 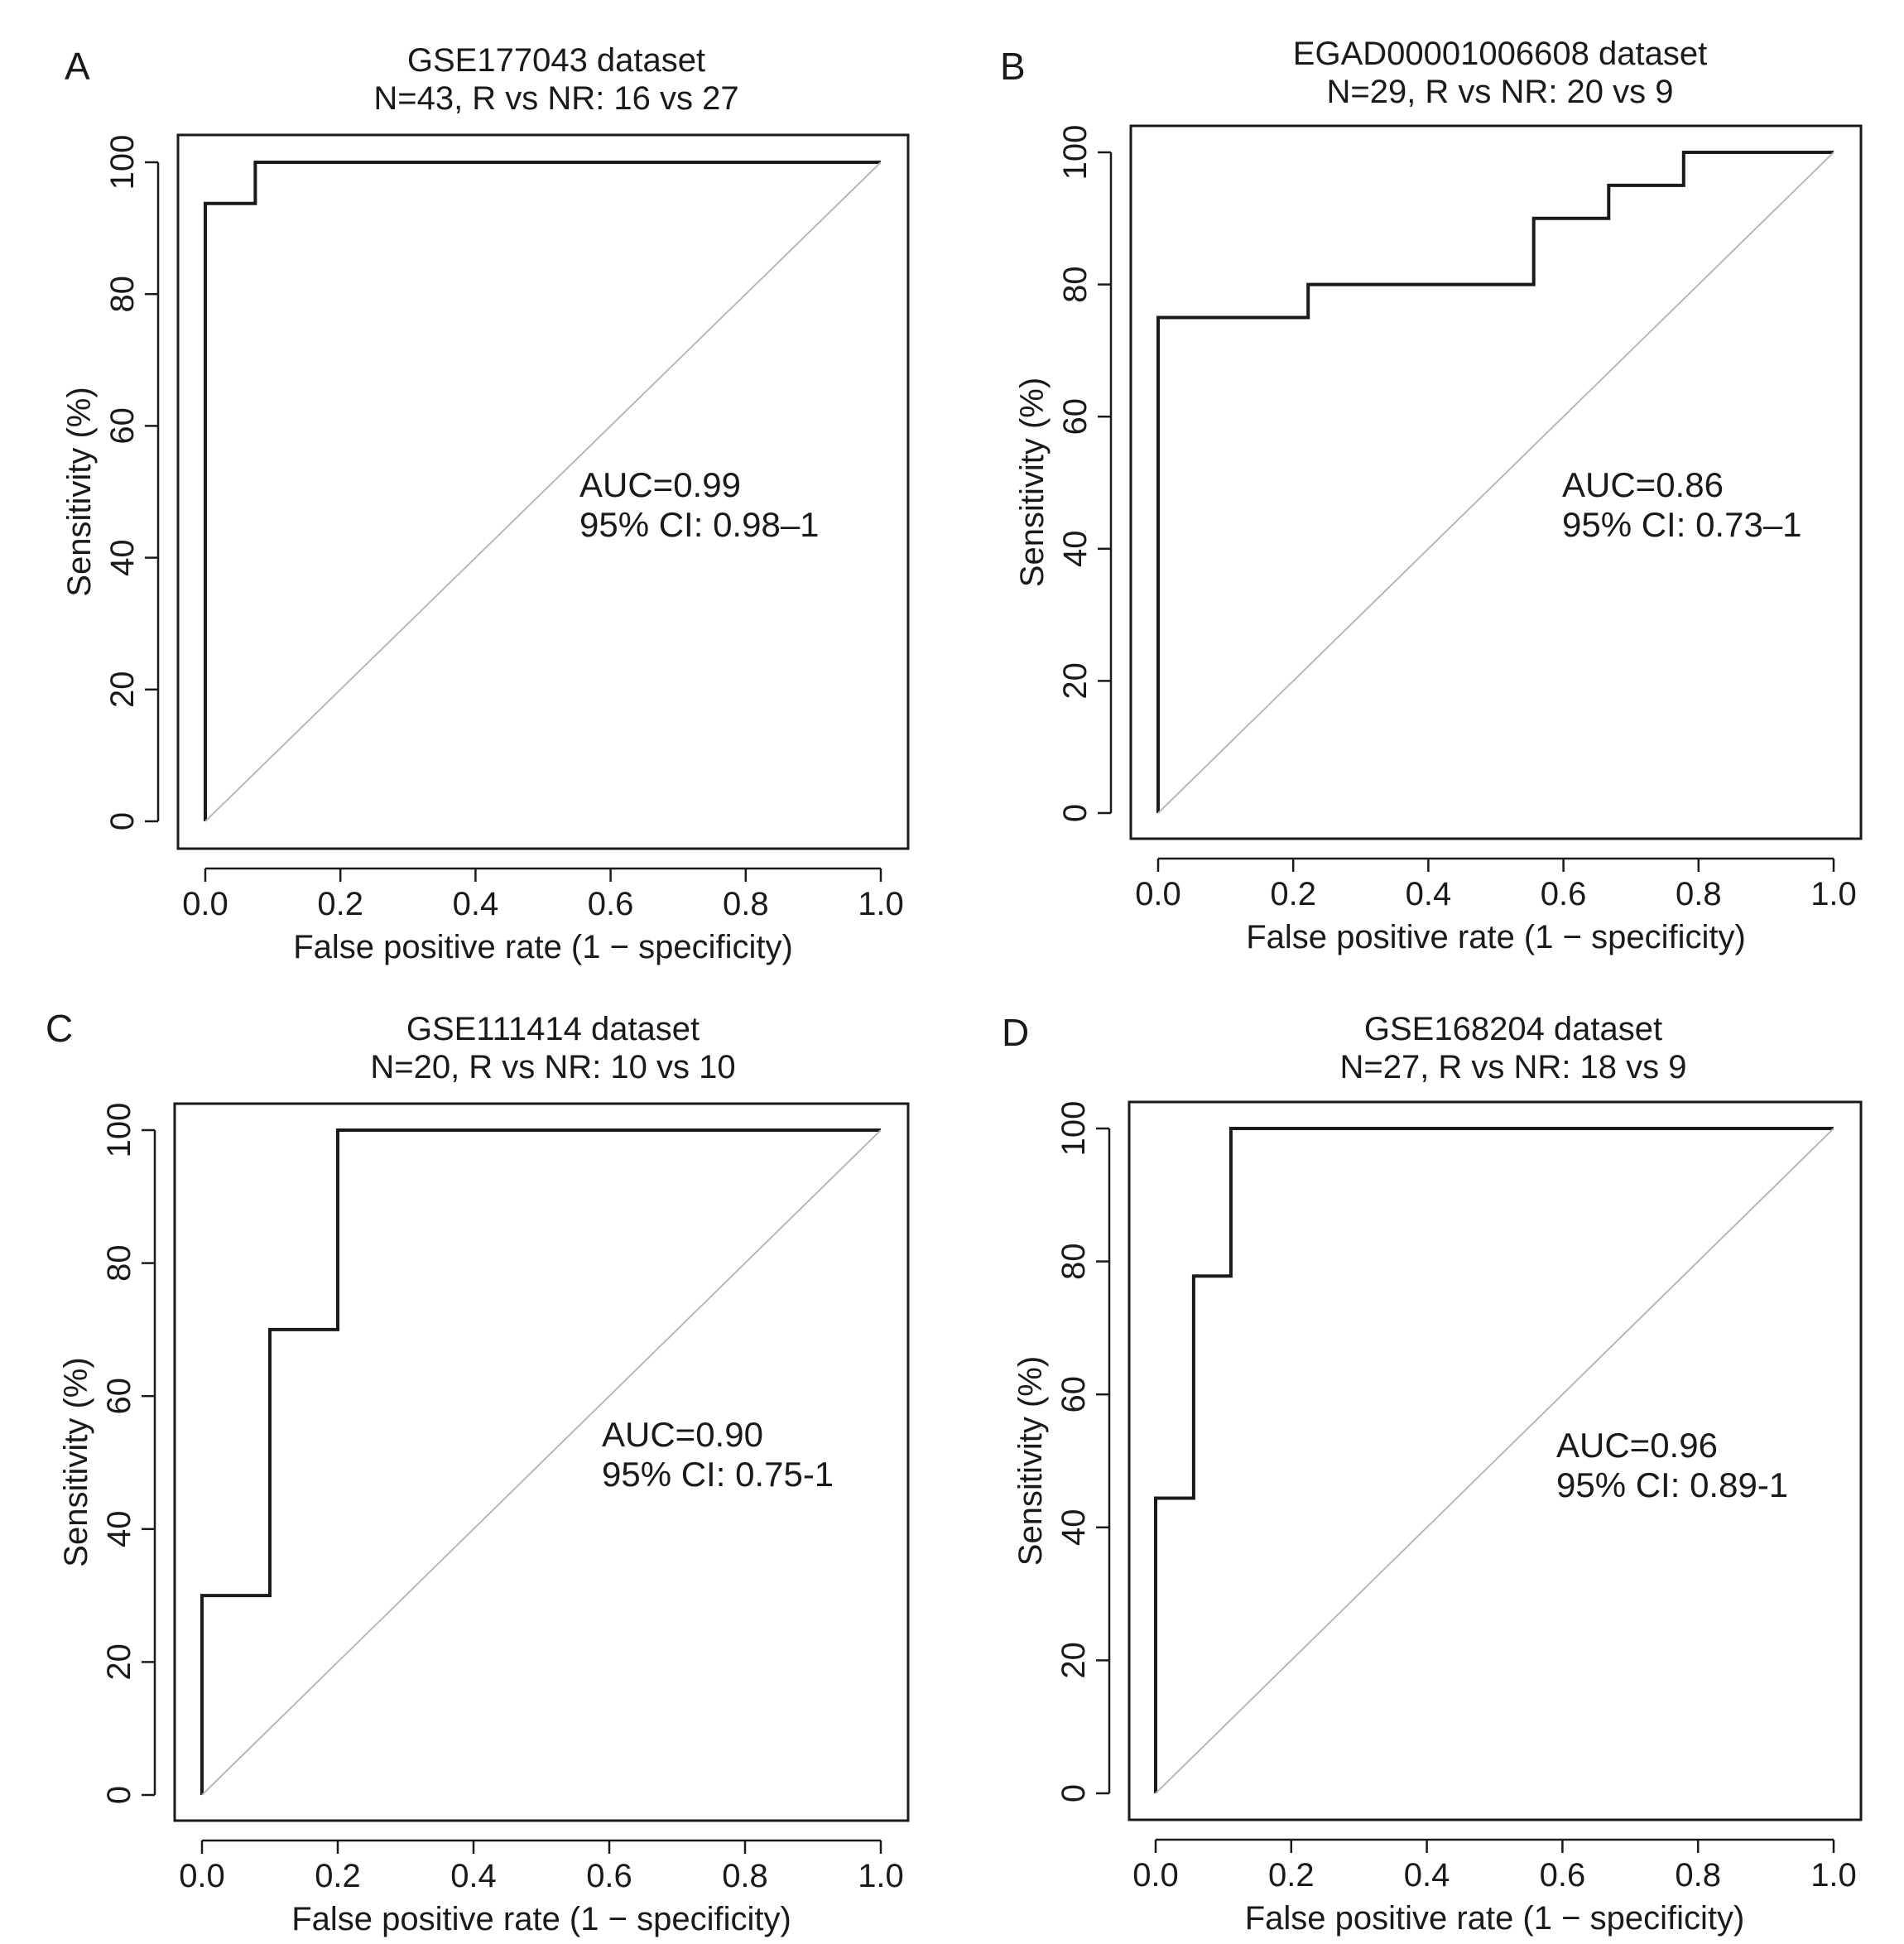 What do you see at coordinates (552, 1067) in the screenshot?
I see `chart-subtitle: N=20, R vs NR: 10 vs 10` at bounding box center [552, 1067].